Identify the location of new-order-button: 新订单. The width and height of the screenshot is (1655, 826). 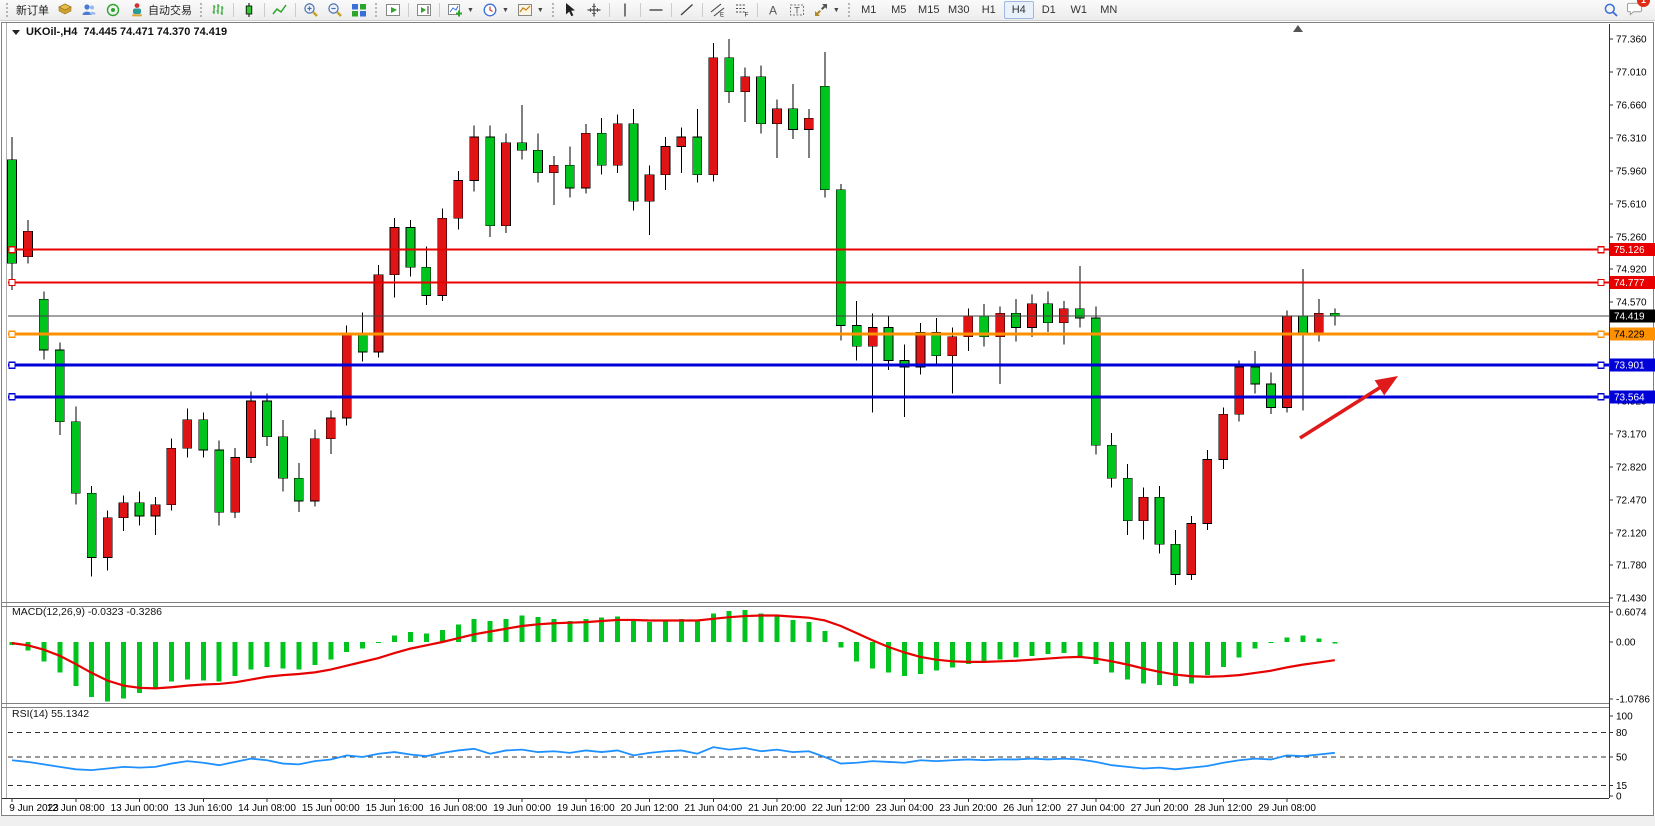
(32, 10).